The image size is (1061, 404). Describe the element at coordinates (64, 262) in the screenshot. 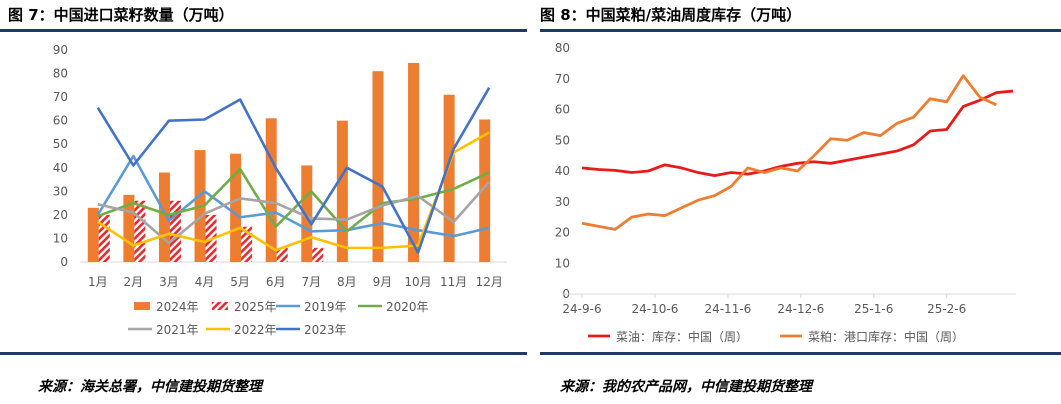

I see `y-tick-label: 0` at that location.